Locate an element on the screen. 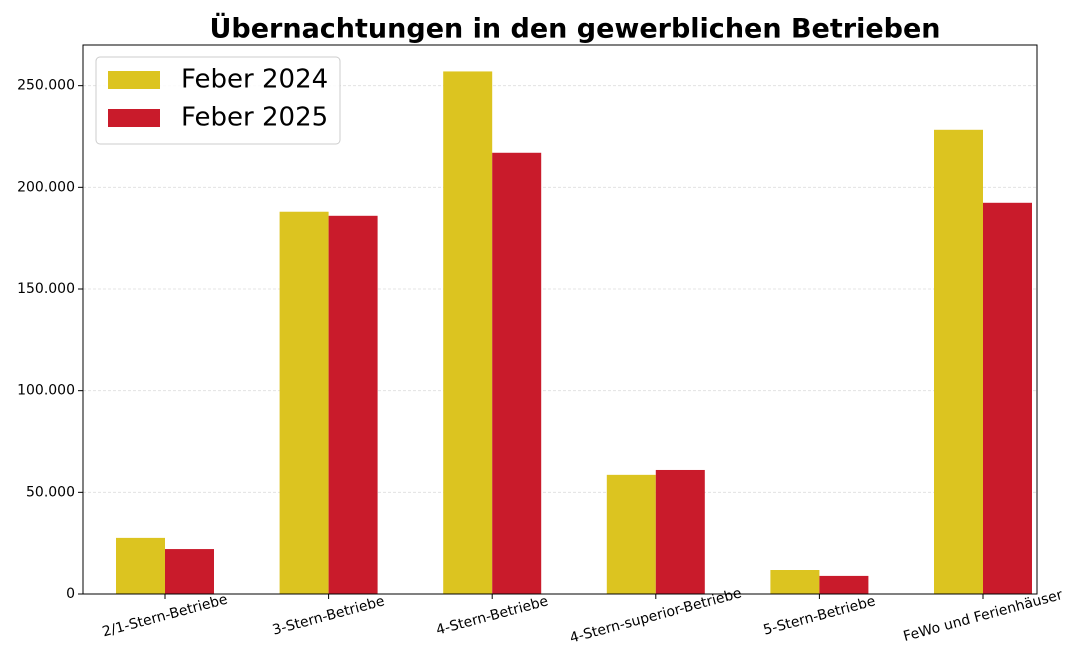 This screenshot has height=663, width=1072. legend-label: Feber 2024 is located at coordinates (254, 80).